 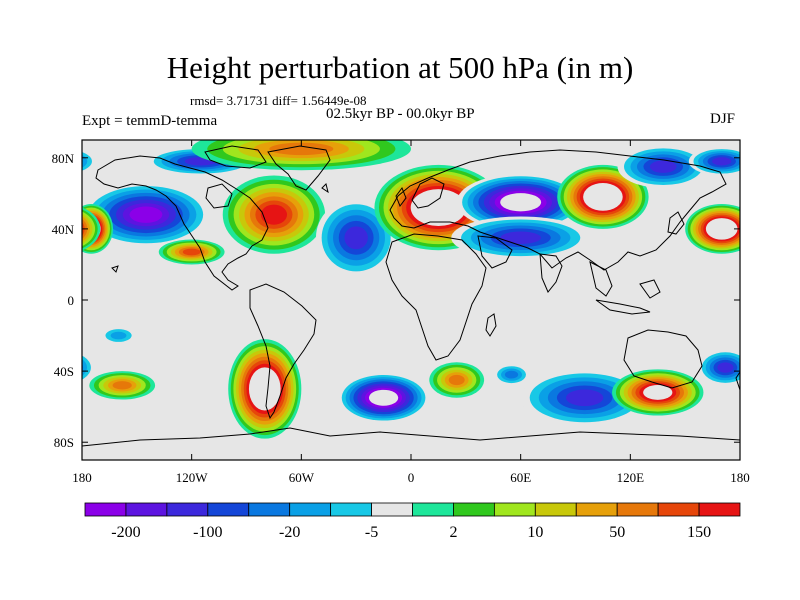 I want to click on rmsd-diff-stats: rmsd= 3.71731 diff= 1.56449e-08, so click(x=278, y=100).